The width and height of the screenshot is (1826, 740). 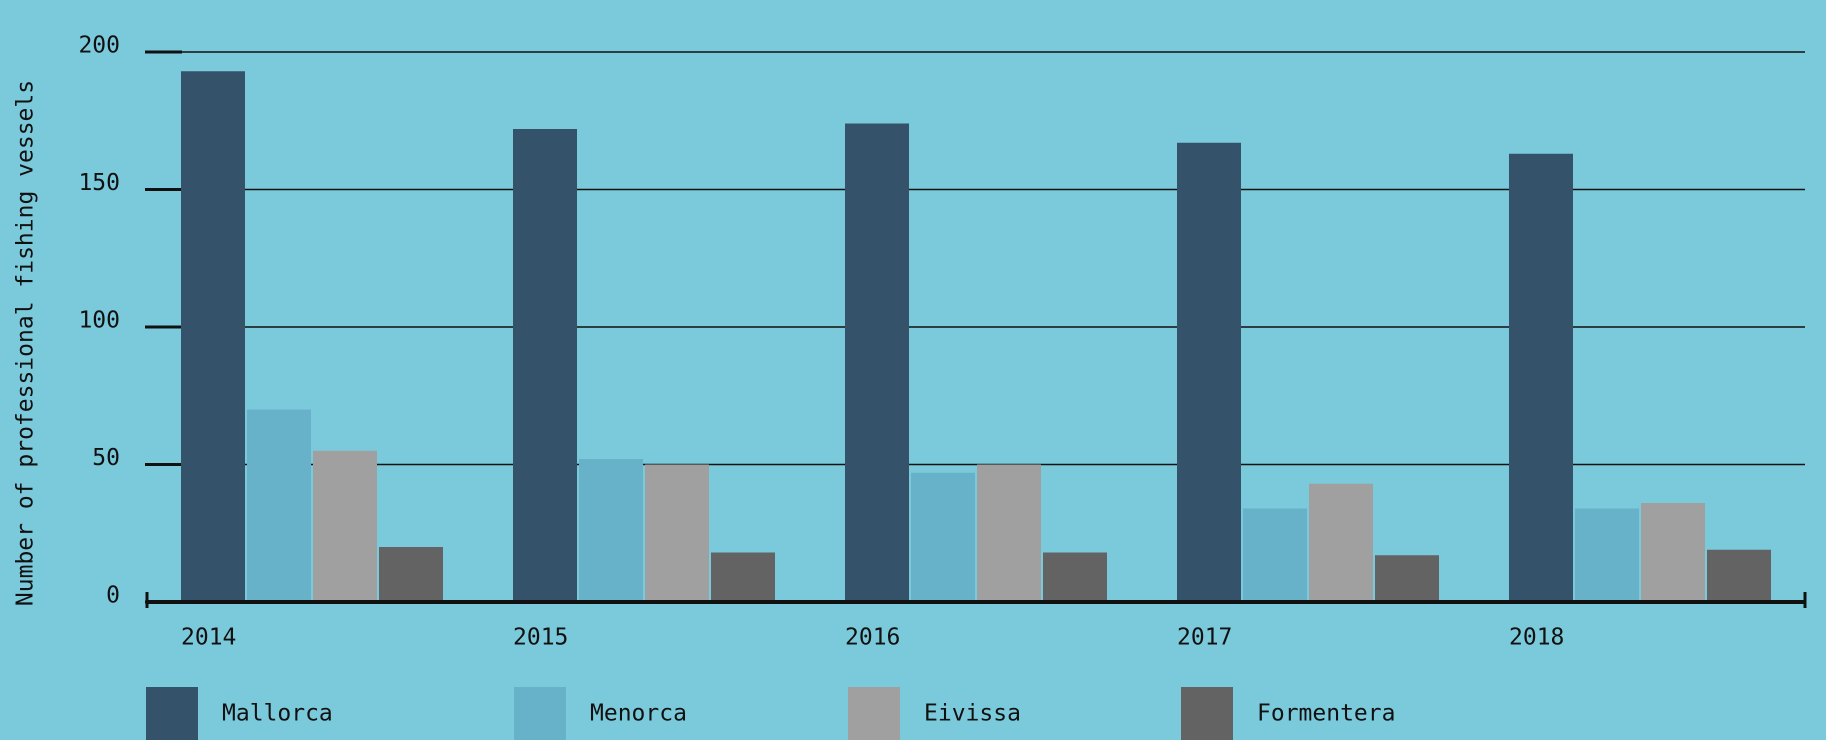 What do you see at coordinates (26, 343) in the screenshot?
I see `y-axis-label: Number of professional fishing vessels` at bounding box center [26, 343].